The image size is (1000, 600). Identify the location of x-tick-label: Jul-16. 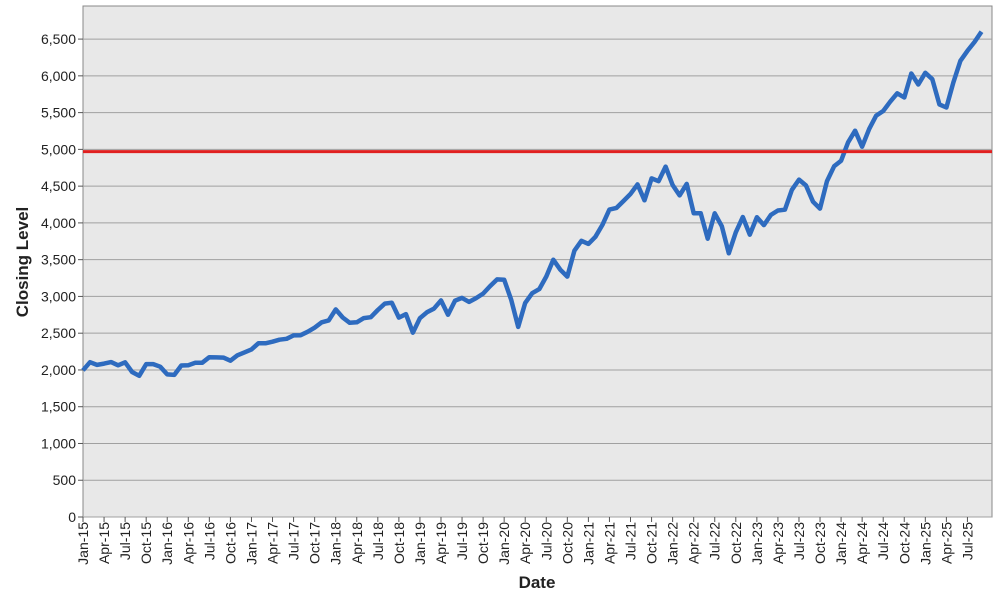
(209, 541).